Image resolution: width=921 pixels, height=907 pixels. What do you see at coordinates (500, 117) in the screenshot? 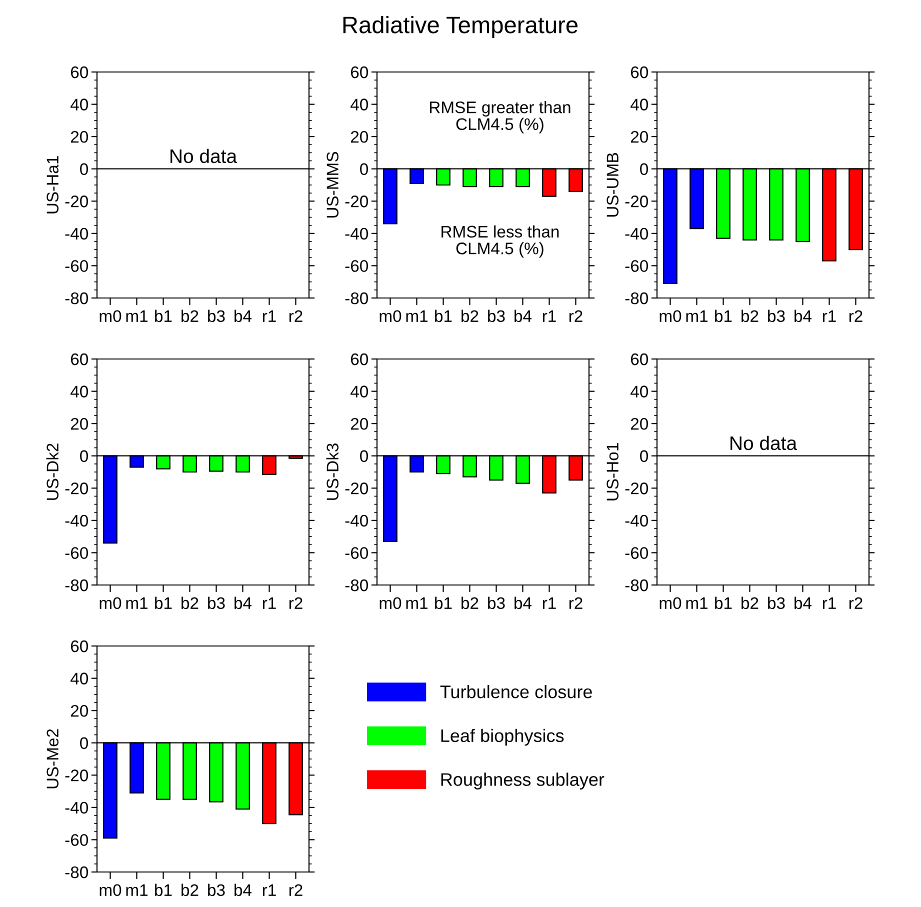
I see `annotation: RMSE greater than CLM4.5 (%)` at bounding box center [500, 117].